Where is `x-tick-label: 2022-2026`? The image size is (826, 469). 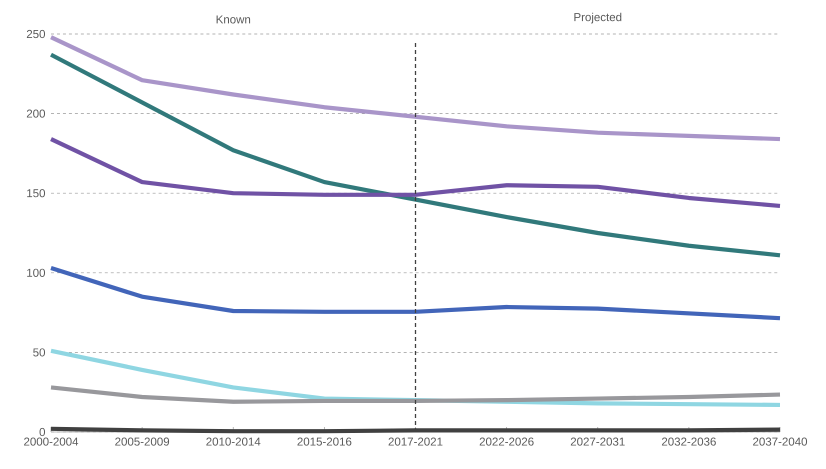 x-tick-label: 2022-2026 is located at coordinates (507, 442).